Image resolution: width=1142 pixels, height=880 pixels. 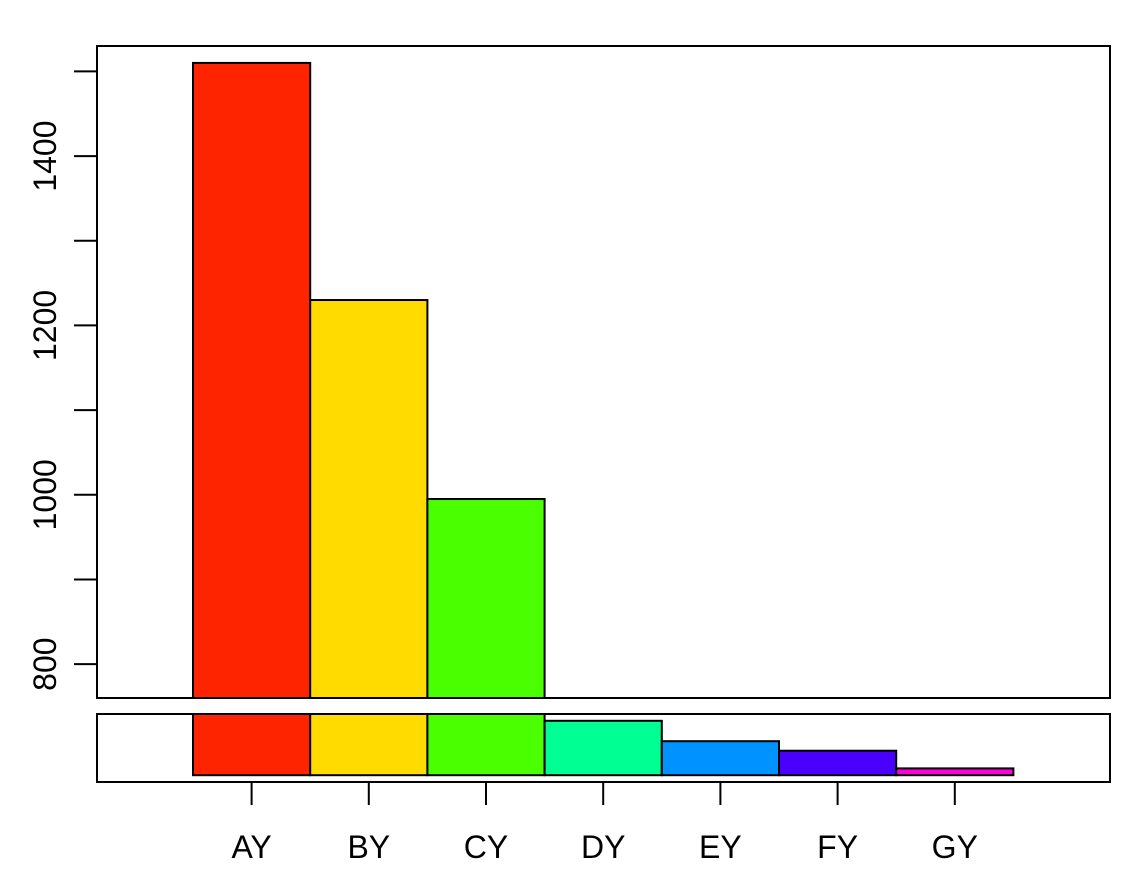 I want to click on bar-dy-lower, so click(x=603, y=748).